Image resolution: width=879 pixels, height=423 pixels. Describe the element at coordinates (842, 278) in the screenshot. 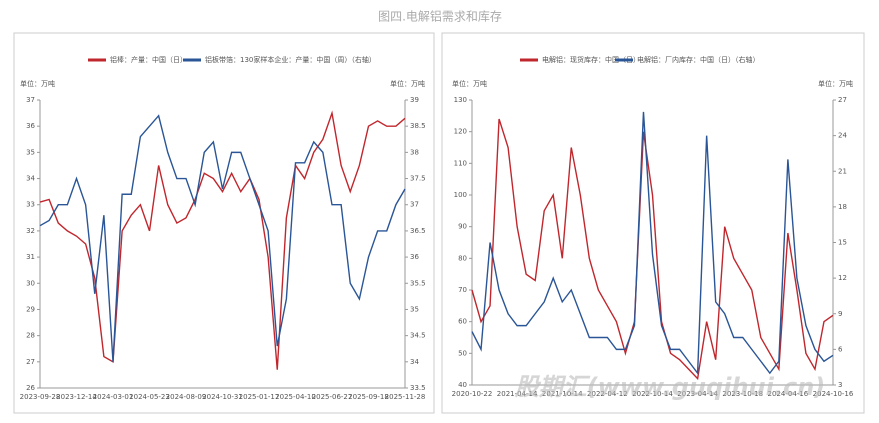

I see `y2-tick-label: 12` at that location.